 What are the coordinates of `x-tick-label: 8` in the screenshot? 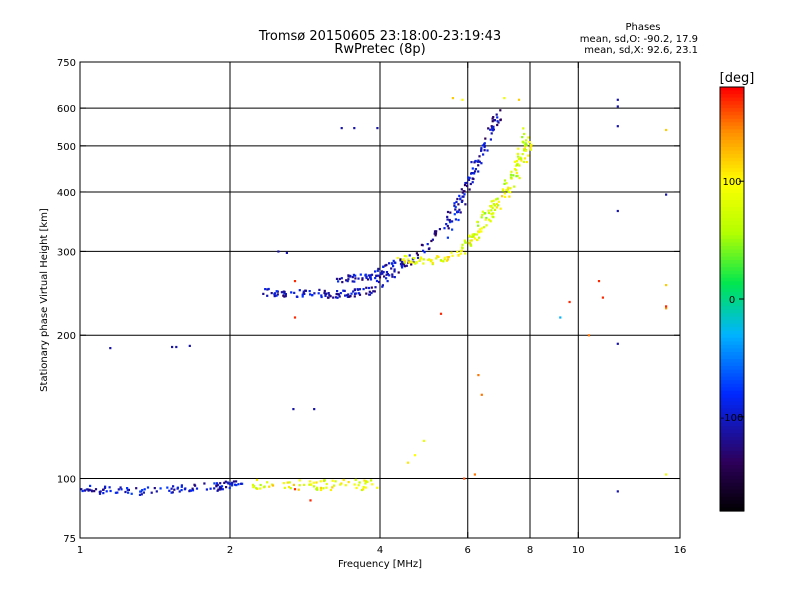 It's located at (530, 550).